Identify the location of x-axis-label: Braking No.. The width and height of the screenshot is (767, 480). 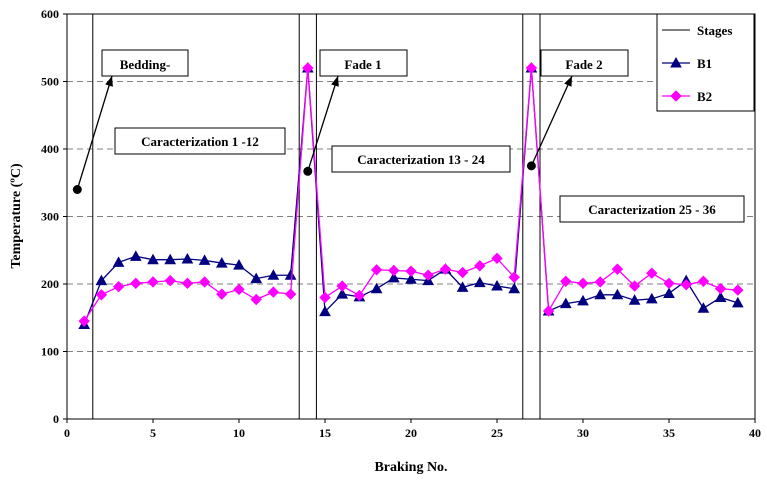
(410, 467).